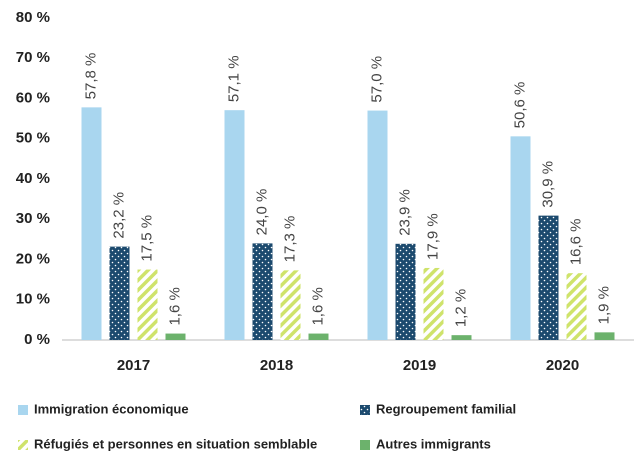  I want to click on data-label: 23,2 %, so click(118, 215).